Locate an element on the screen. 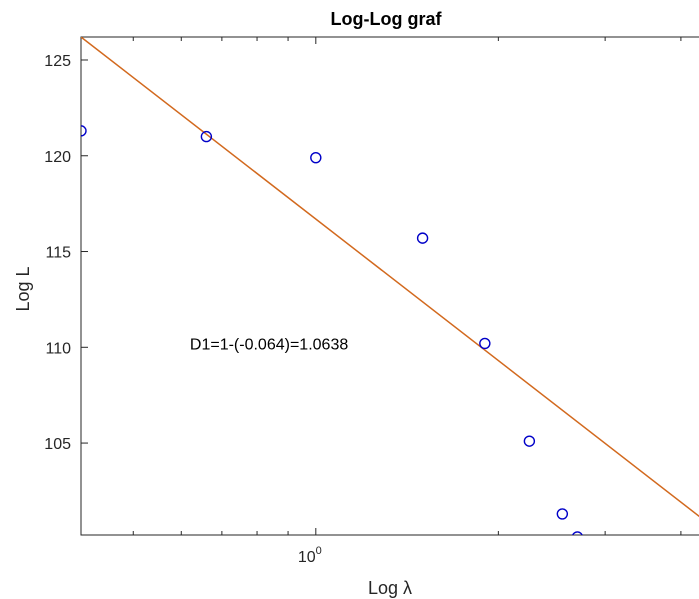  y-axis-ticks: 105 110 115 120 125 is located at coordinates (66, 253).